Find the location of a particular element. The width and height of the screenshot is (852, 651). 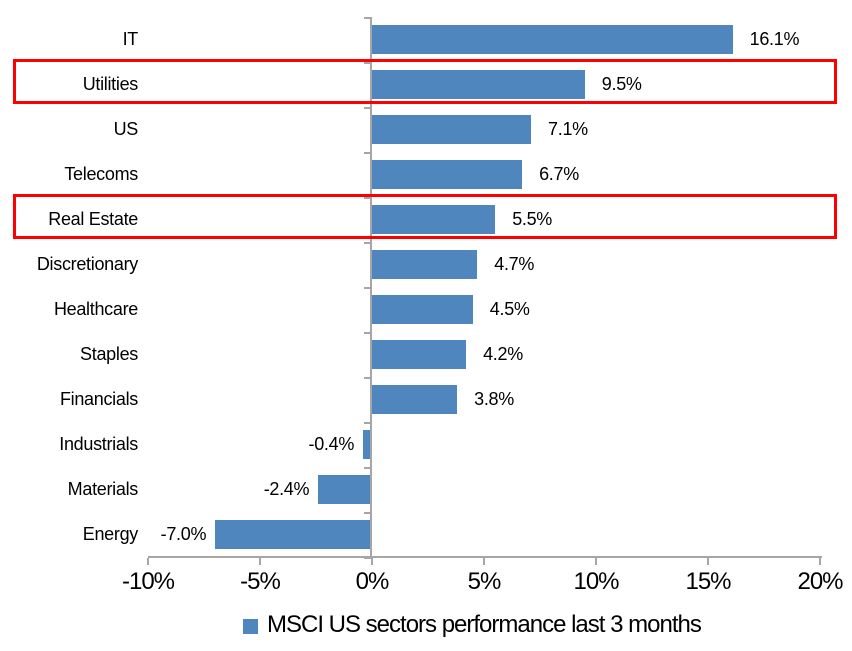

category-label: Staples is located at coordinates (109, 354).